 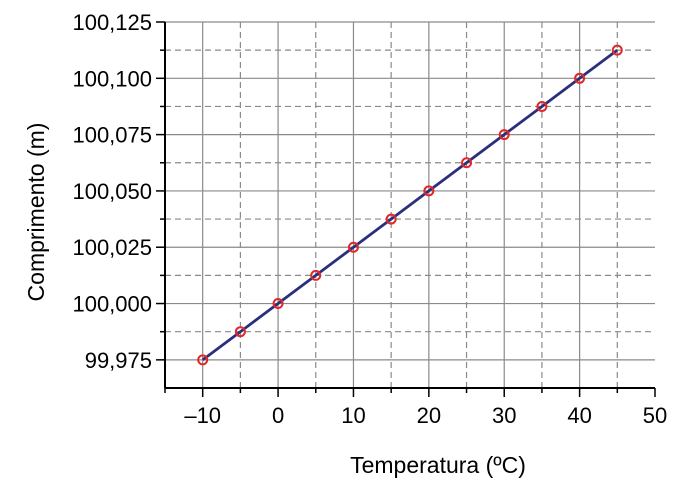 What do you see at coordinates (36, 212) in the screenshot?
I see `y-axis-title: Comprimento (m)` at bounding box center [36, 212].